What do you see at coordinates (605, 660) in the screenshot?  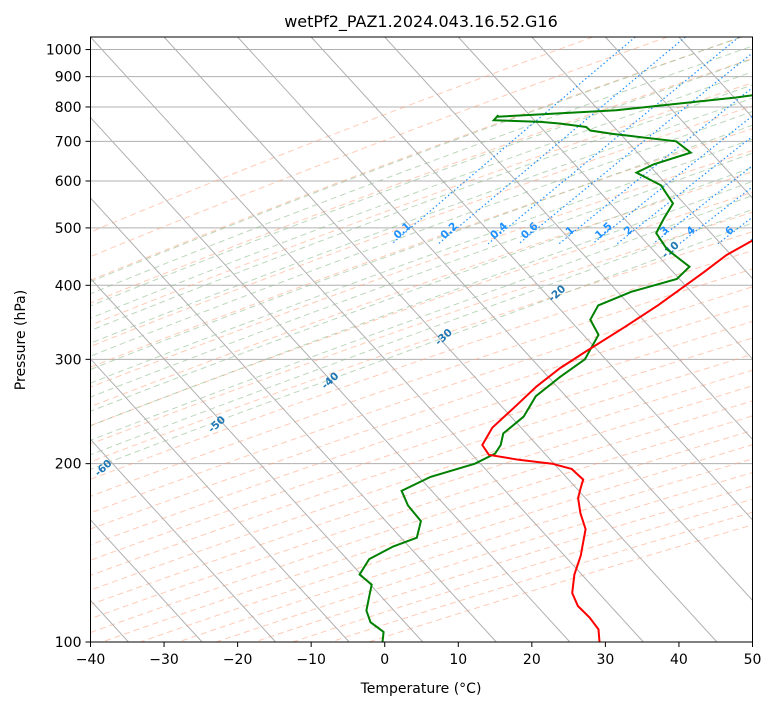 I see `x-tick-label: 30` at bounding box center [605, 660].